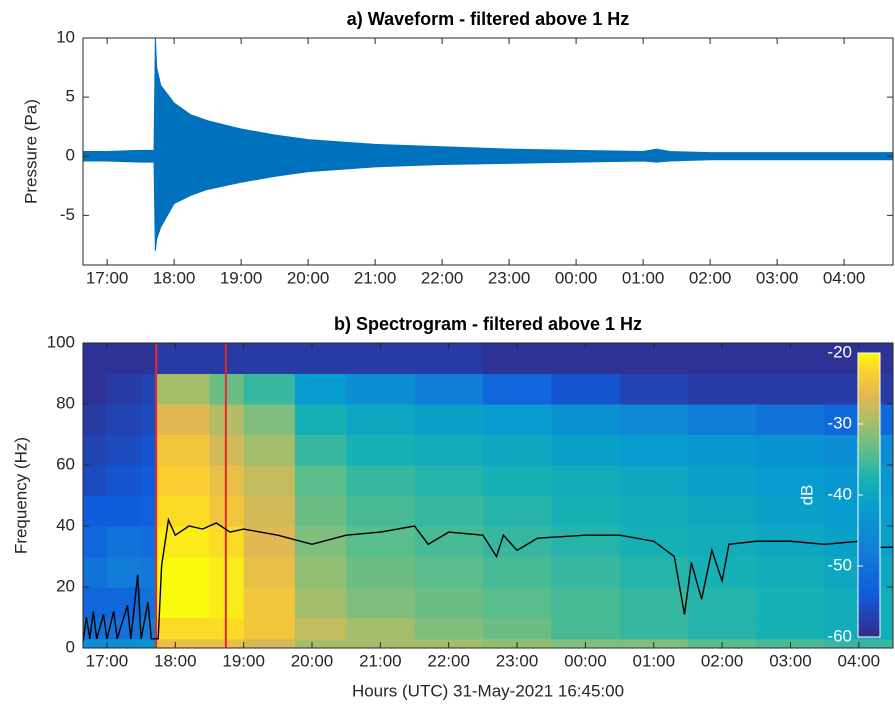 The image size is (895, 716). I want to click on x-tick-label: 22:00, so click(442, 277).